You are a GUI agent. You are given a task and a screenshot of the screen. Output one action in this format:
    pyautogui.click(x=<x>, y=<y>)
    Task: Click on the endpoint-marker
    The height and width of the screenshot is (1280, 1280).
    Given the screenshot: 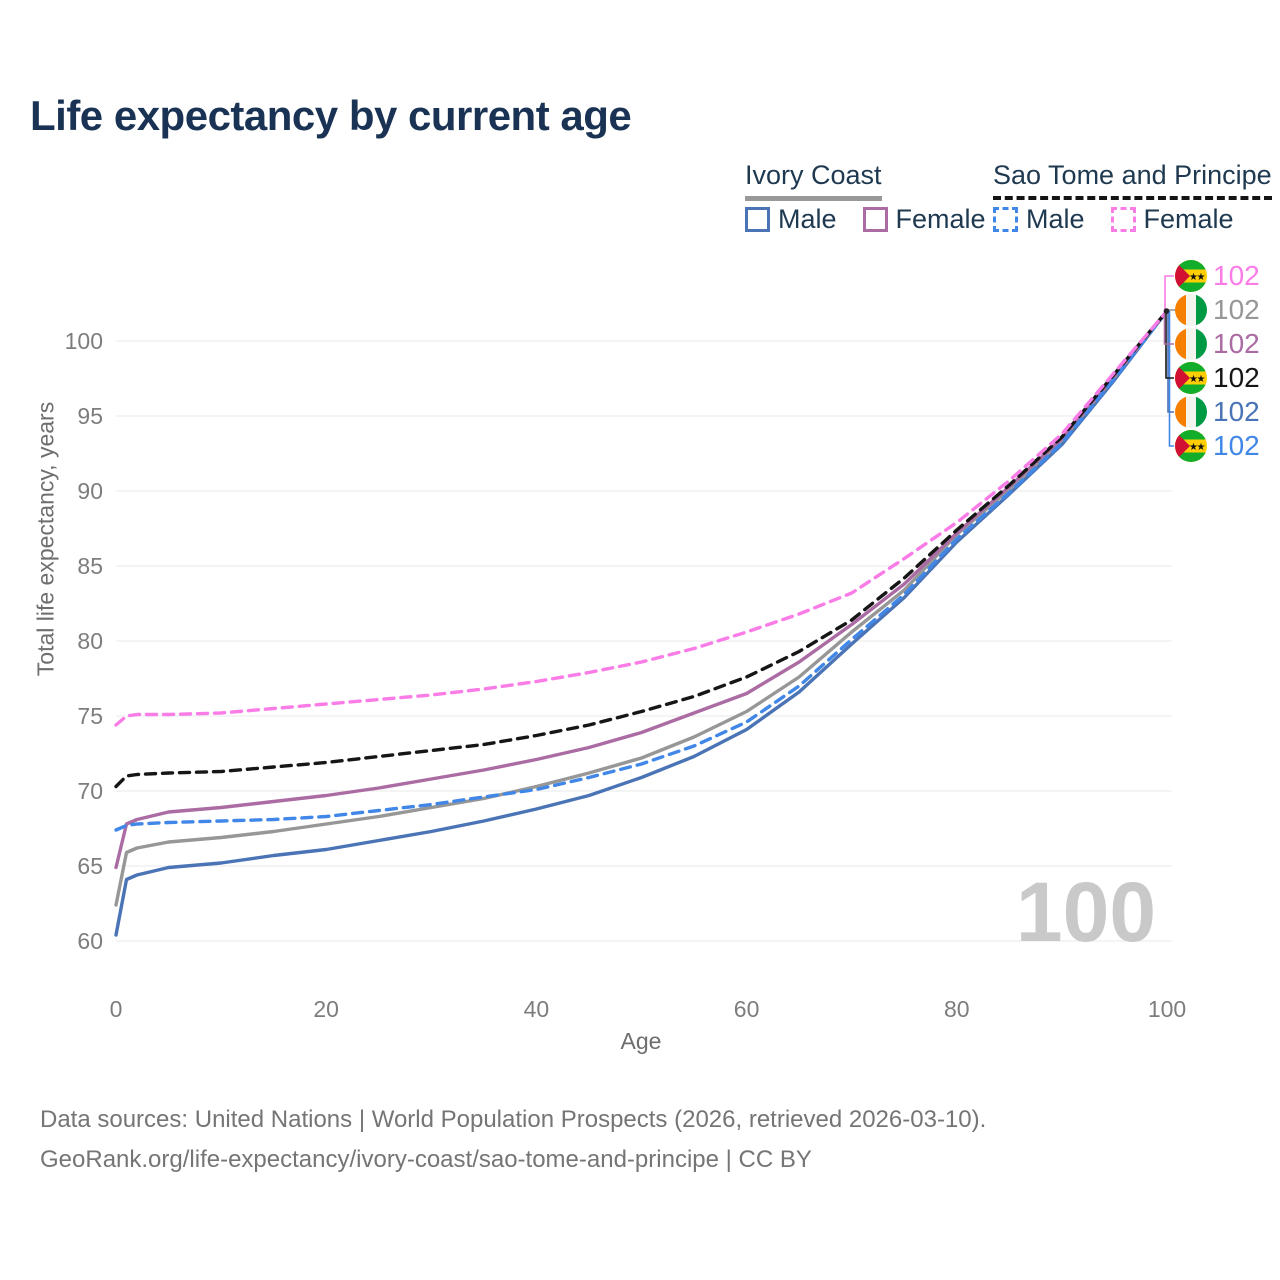 What is the action you would take?
    pyautogui.click(x=1166, y=311)
    